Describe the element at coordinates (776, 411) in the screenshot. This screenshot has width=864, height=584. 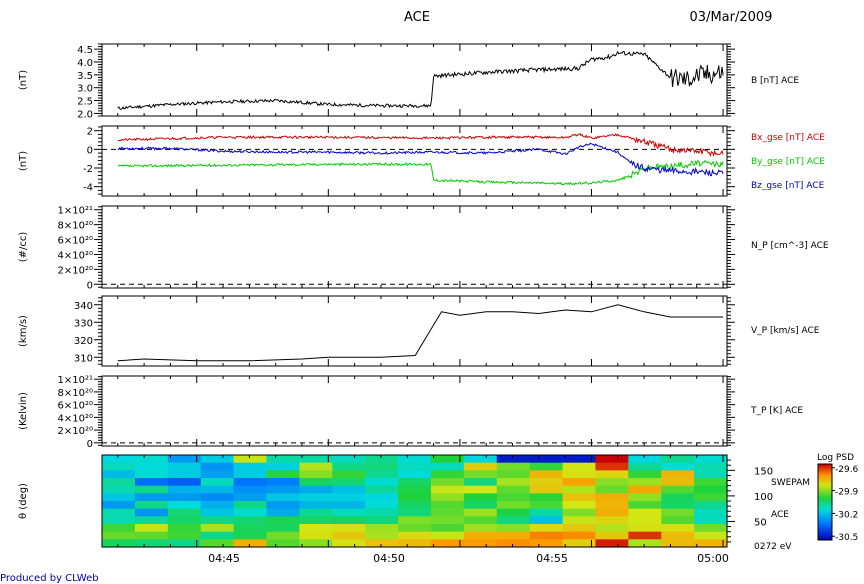
I see `series-legend-label: T_P [K] ACE` at that location.